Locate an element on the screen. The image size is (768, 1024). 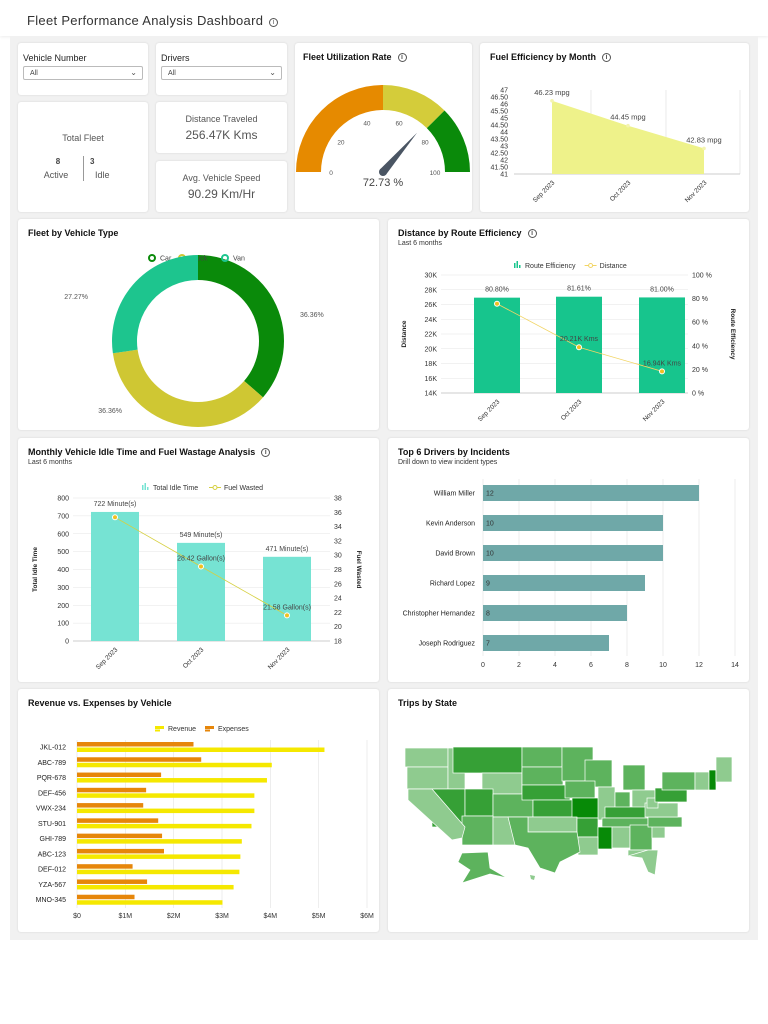
distance-label: Distance Traveled is located at coordinates (221, 119).